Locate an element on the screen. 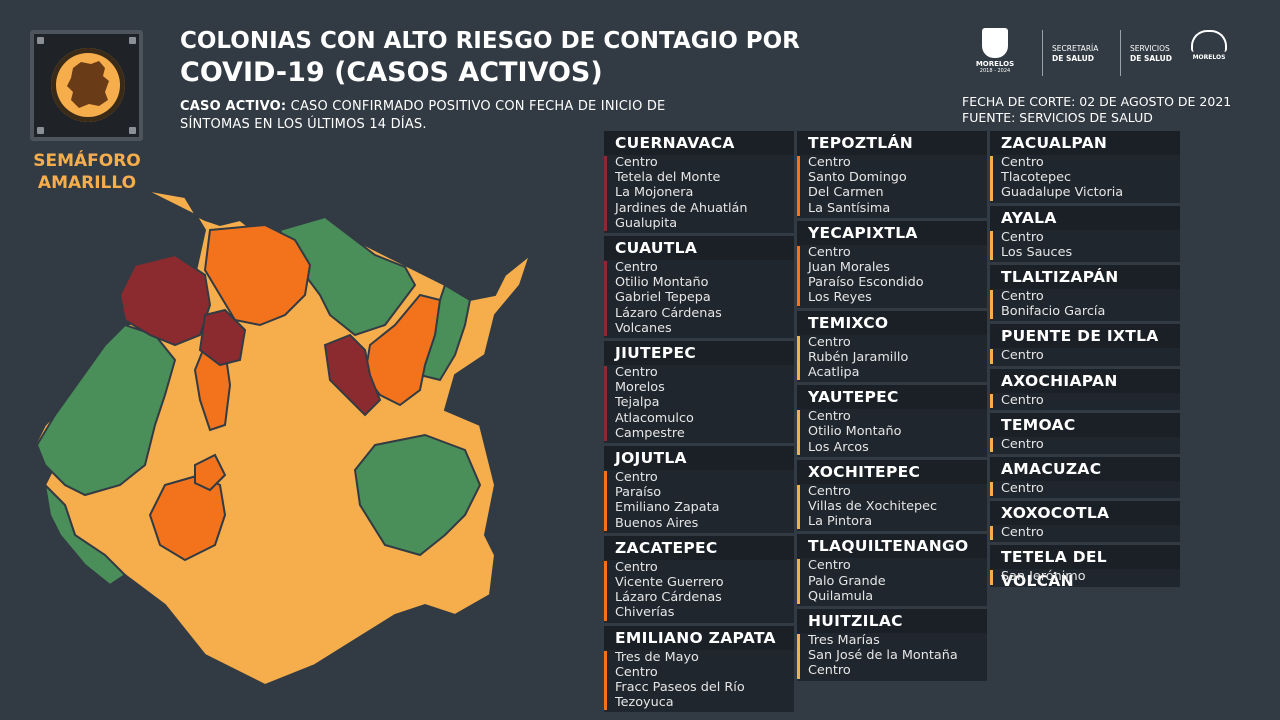  municipio-name: YECAPIXTLA is located at coordinates (892, 232).